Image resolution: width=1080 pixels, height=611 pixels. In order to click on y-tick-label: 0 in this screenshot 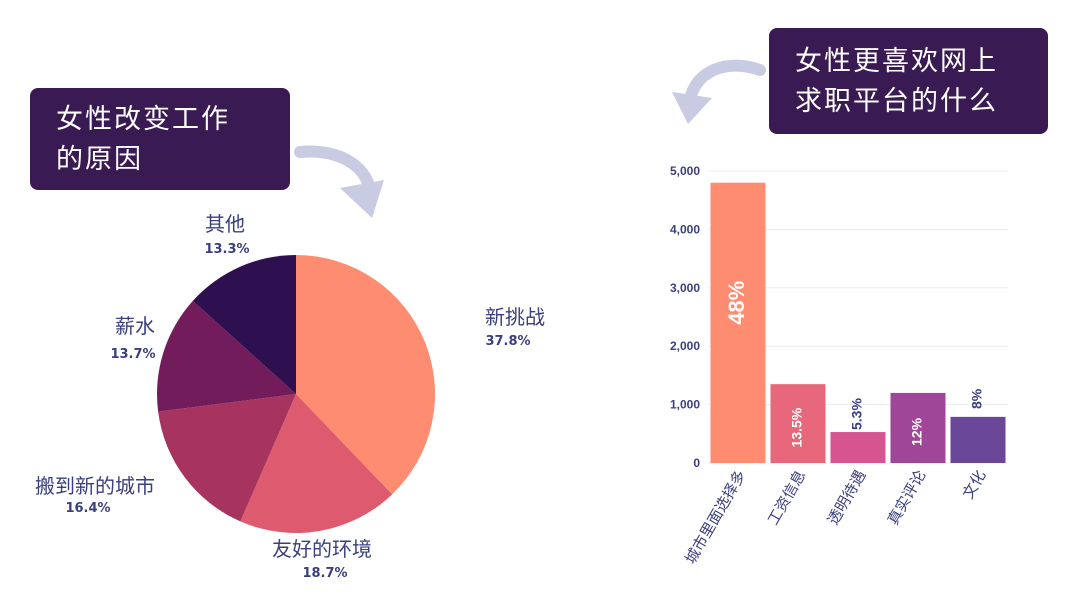, I will do `click(696, 463)`.